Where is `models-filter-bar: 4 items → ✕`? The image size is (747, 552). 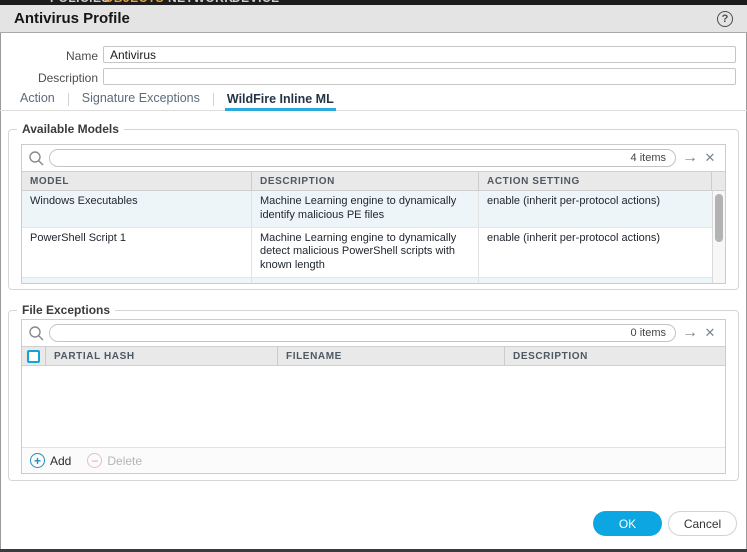
models-filter-bar: 4 items → ✕ is located at coordinates (373, 158).